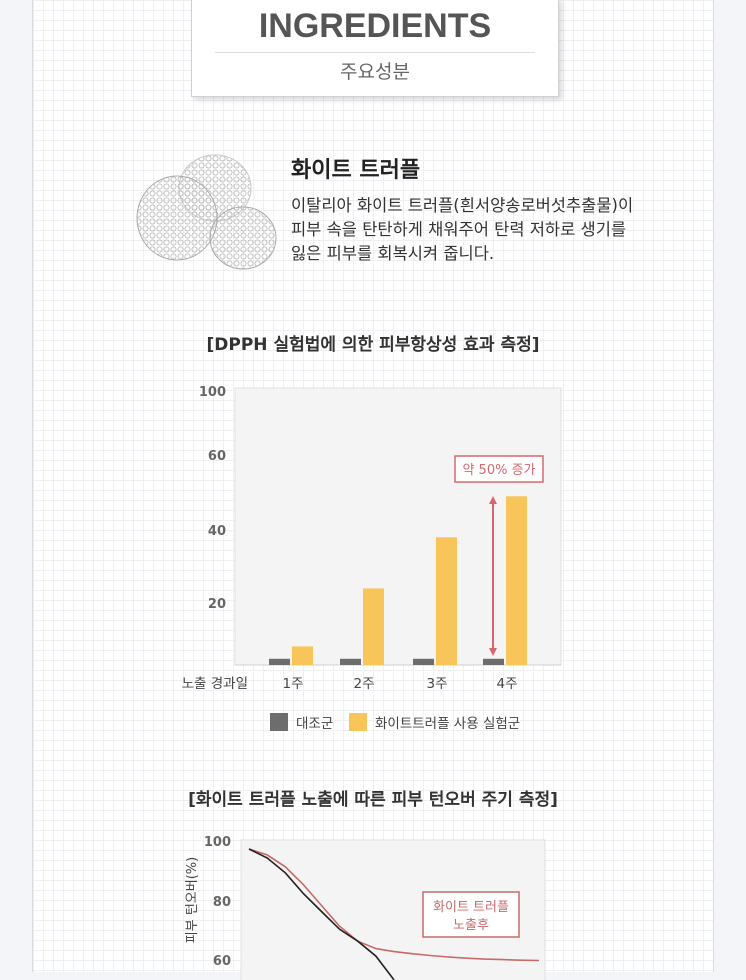 The height and width of the screenshot is (980, 746). Describe the element at coordinates (222, 902) in the screenshot. I see `y-tick-label: 80` at that location.